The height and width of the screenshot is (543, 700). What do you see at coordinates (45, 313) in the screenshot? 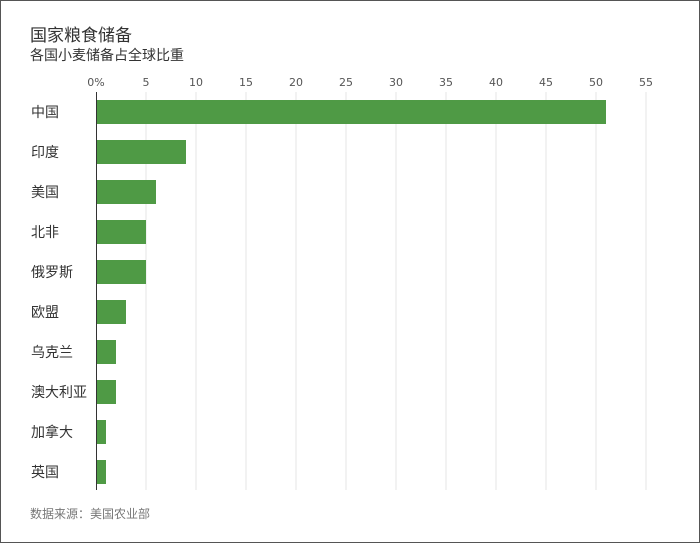
I see `category-label: 欧盟` at bounding box center [45, 313].